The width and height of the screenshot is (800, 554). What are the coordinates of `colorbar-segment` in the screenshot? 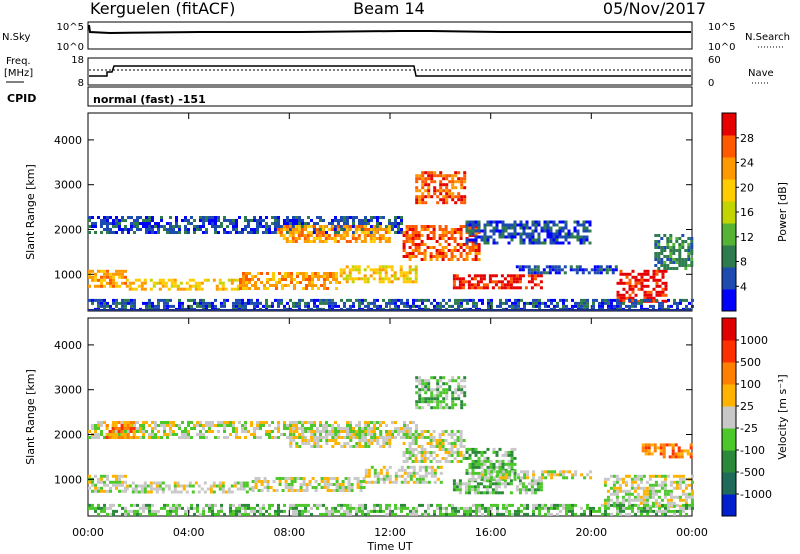 It's located at (729, 146).